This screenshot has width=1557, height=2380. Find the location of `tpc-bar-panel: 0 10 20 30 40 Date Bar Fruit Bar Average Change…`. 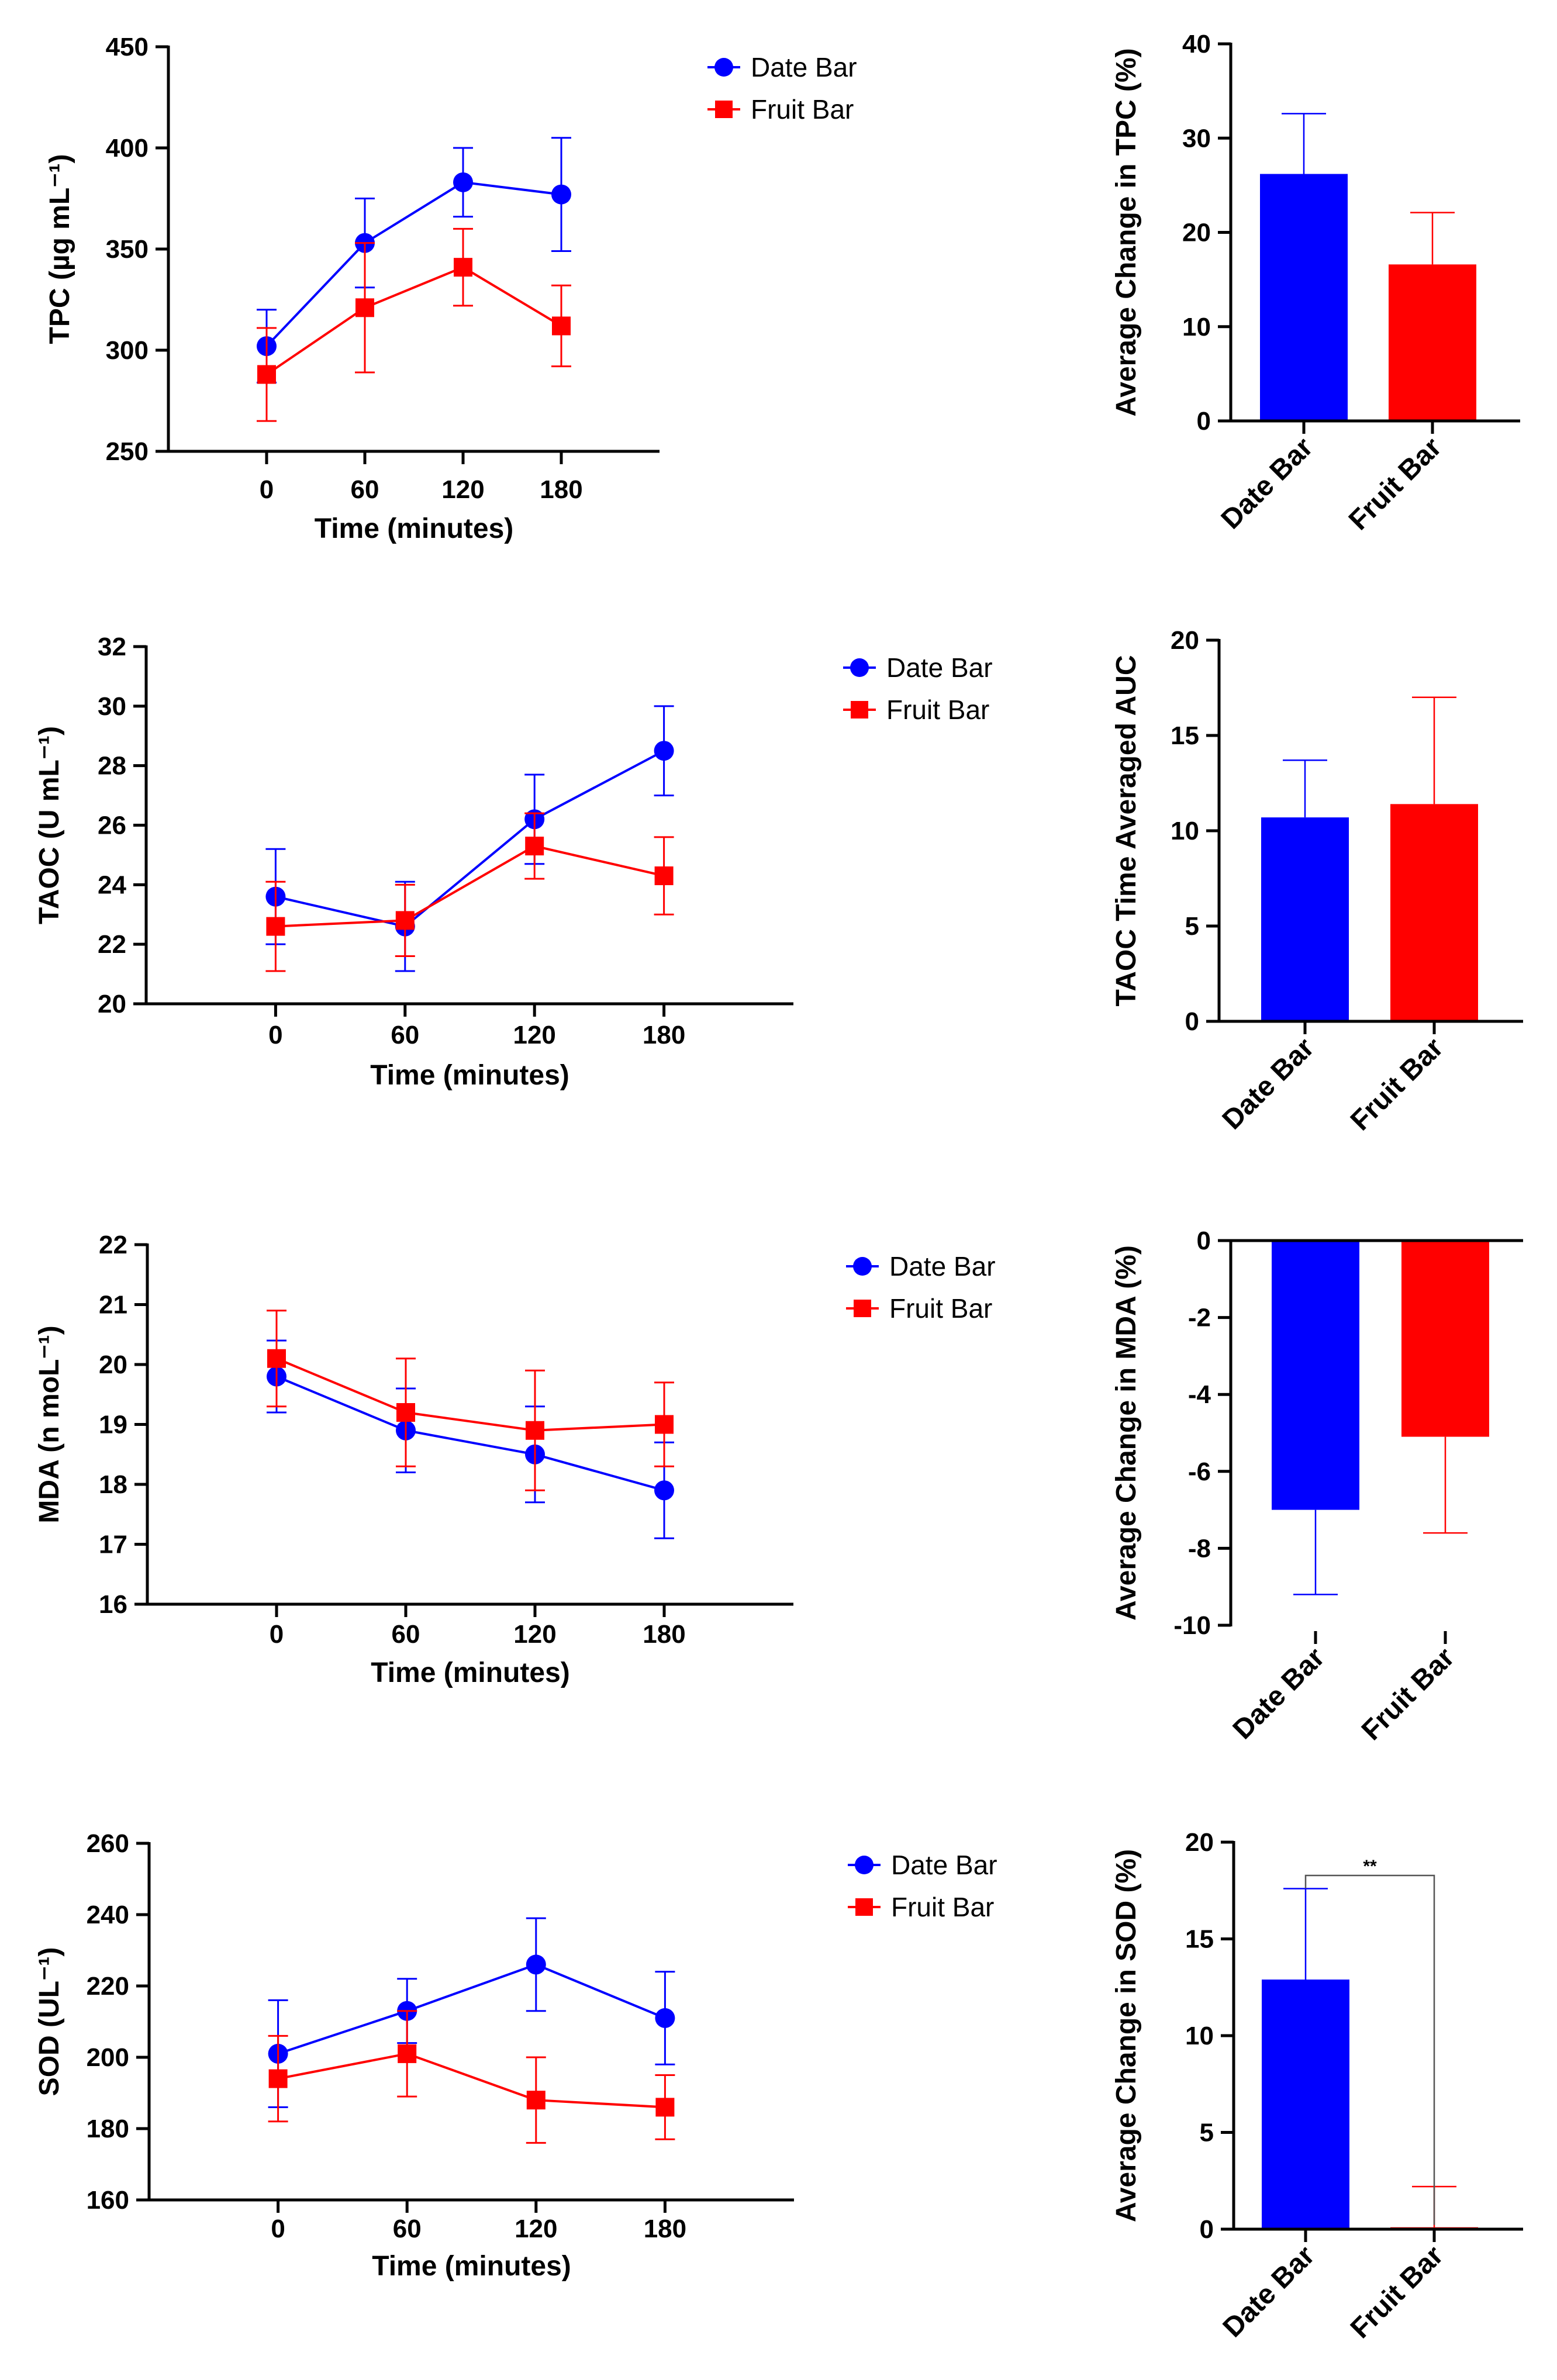

tpc-bar-panel: 0 10 20 30 40 Date Bar Fruit Bar Average Change… is located at coordinates (1315, 283).